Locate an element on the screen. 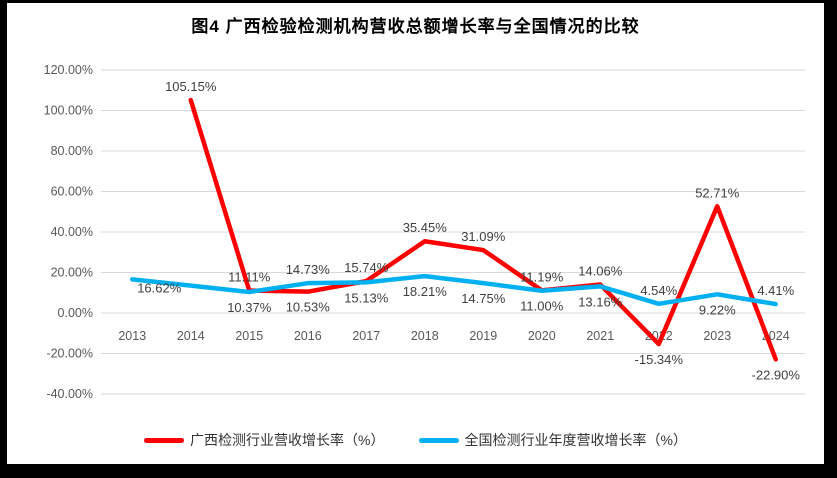 The width and height of the screenshot is (837, 478). data-label: 31.09% is located at coordinates (483, 236).